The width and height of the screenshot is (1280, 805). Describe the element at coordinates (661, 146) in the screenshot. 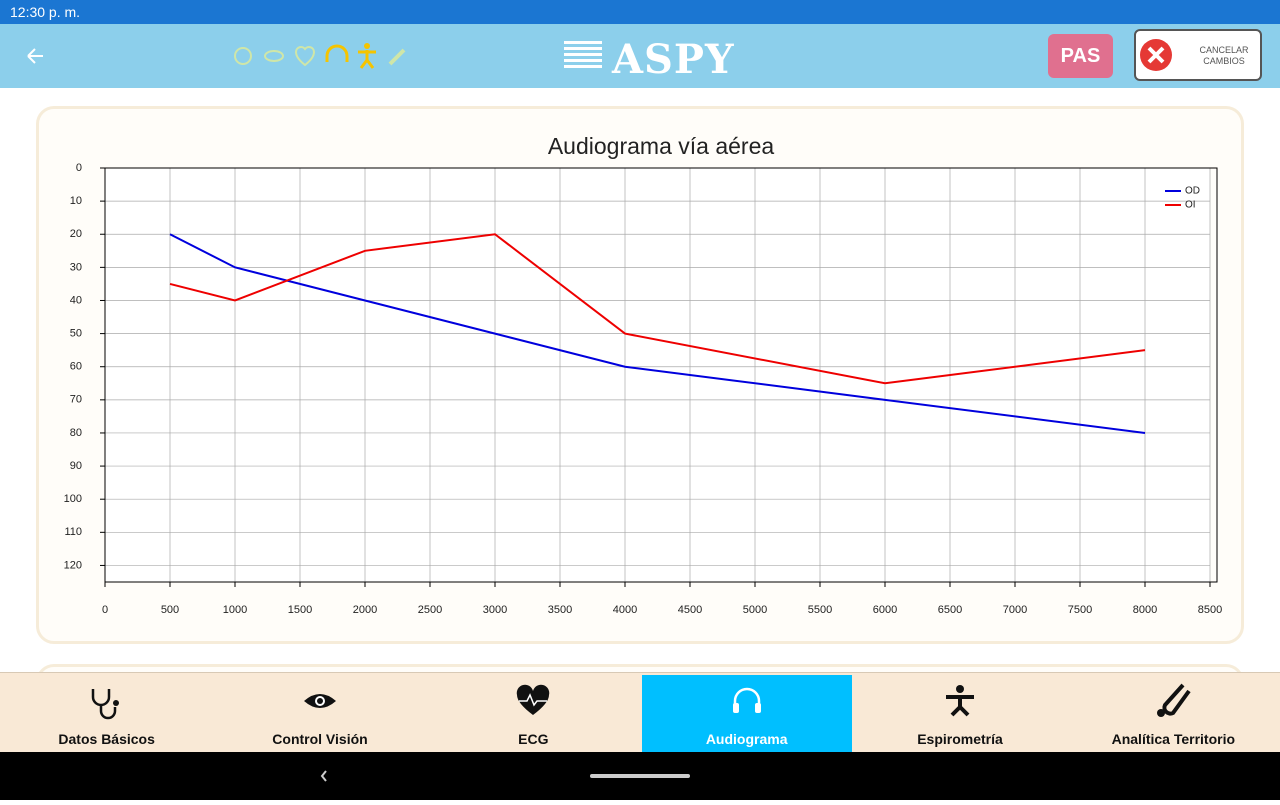

I see `chart-title: Audiograma vía aérea` at that location.